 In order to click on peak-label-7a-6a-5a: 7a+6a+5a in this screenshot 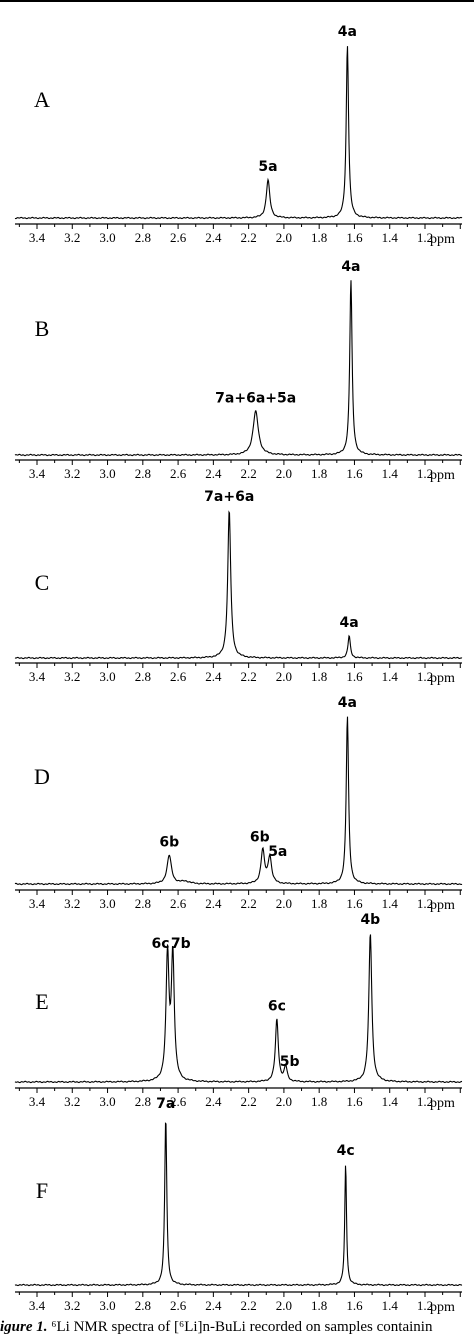, I will do `click(255, 398)`.